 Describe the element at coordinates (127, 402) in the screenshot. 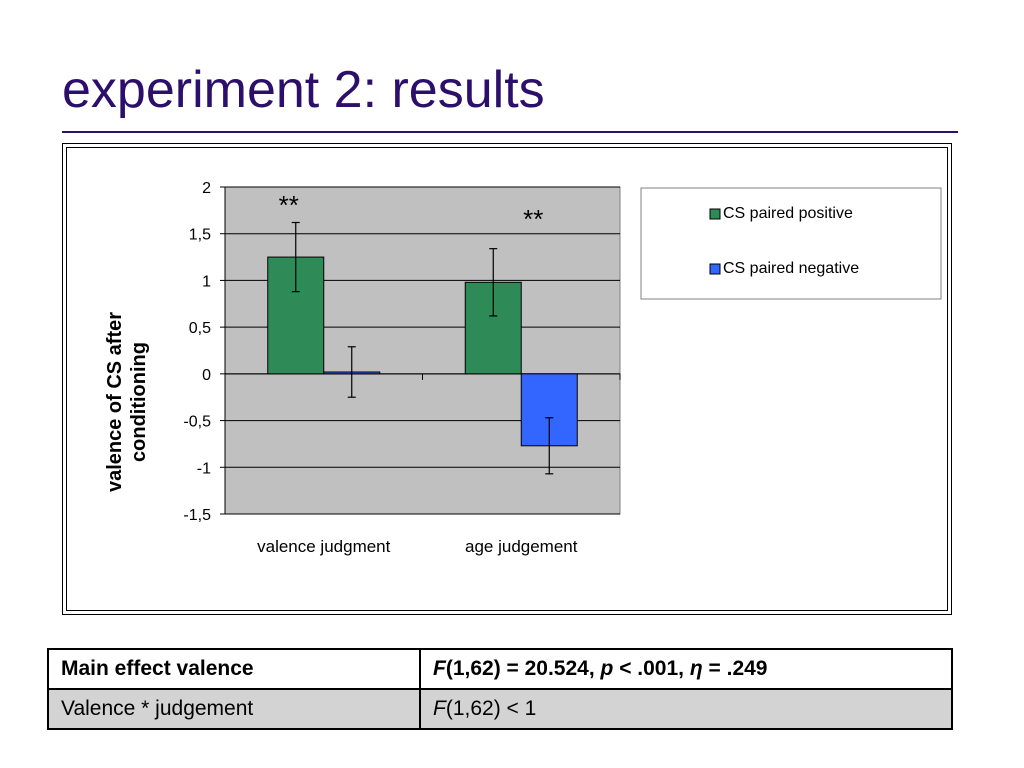

I see `y-axis-title: valence of CS after conditioning` at that location.